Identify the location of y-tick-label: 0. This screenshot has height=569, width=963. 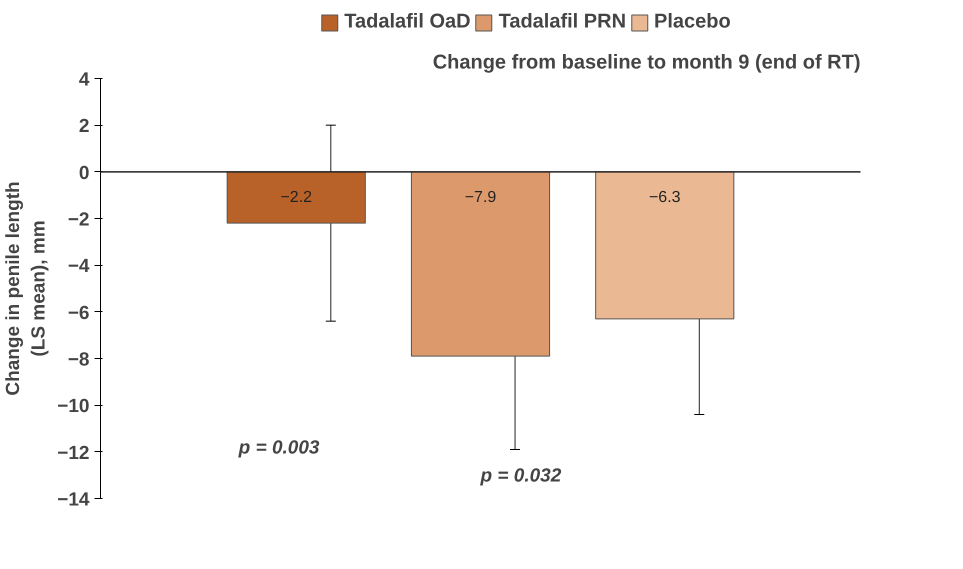
(84, 173).